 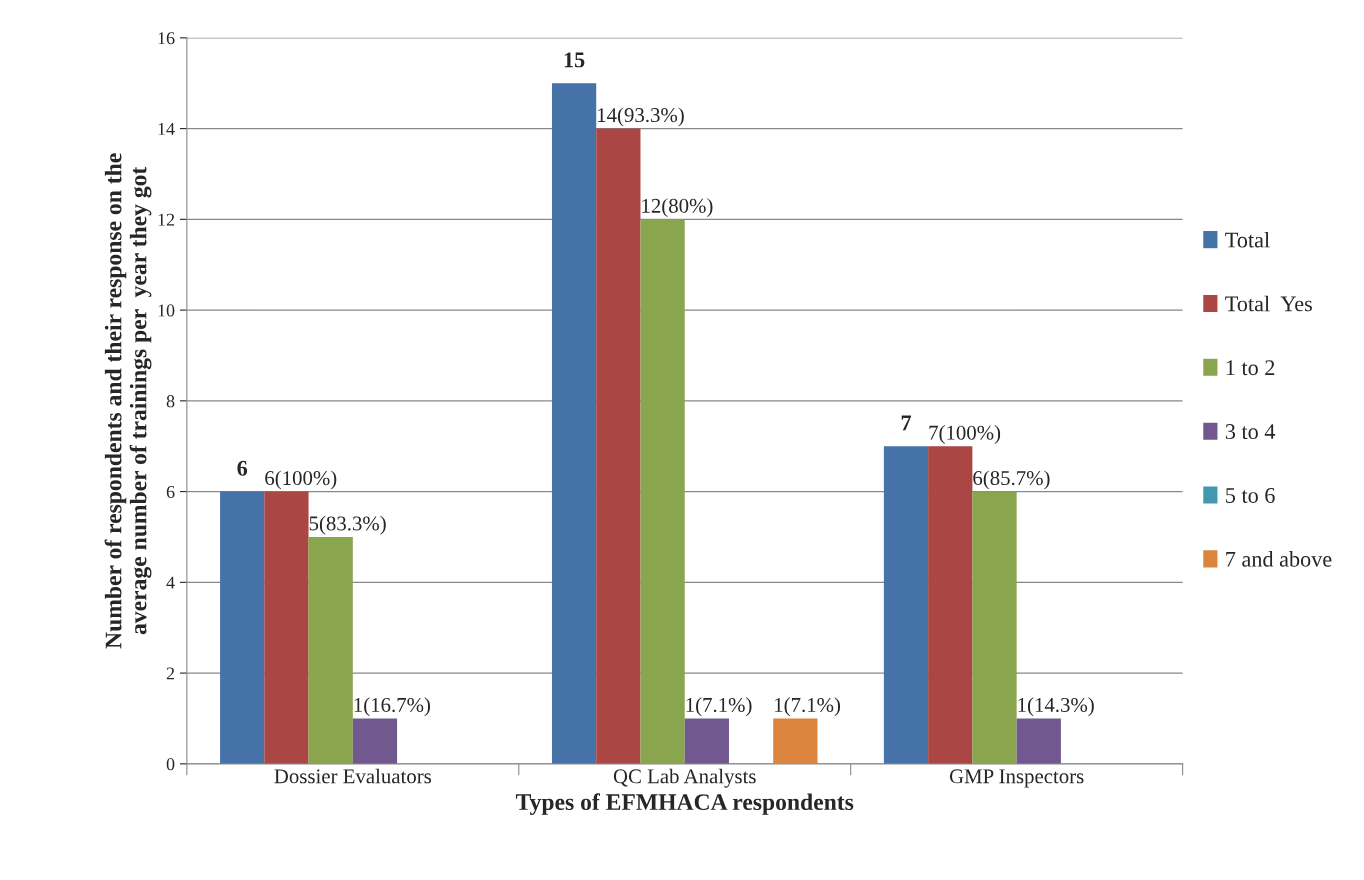 What do you see at coordinates (170, 582) in the screenshot?
I see `y-tick-label: 4` at bounding box center [170, 582].